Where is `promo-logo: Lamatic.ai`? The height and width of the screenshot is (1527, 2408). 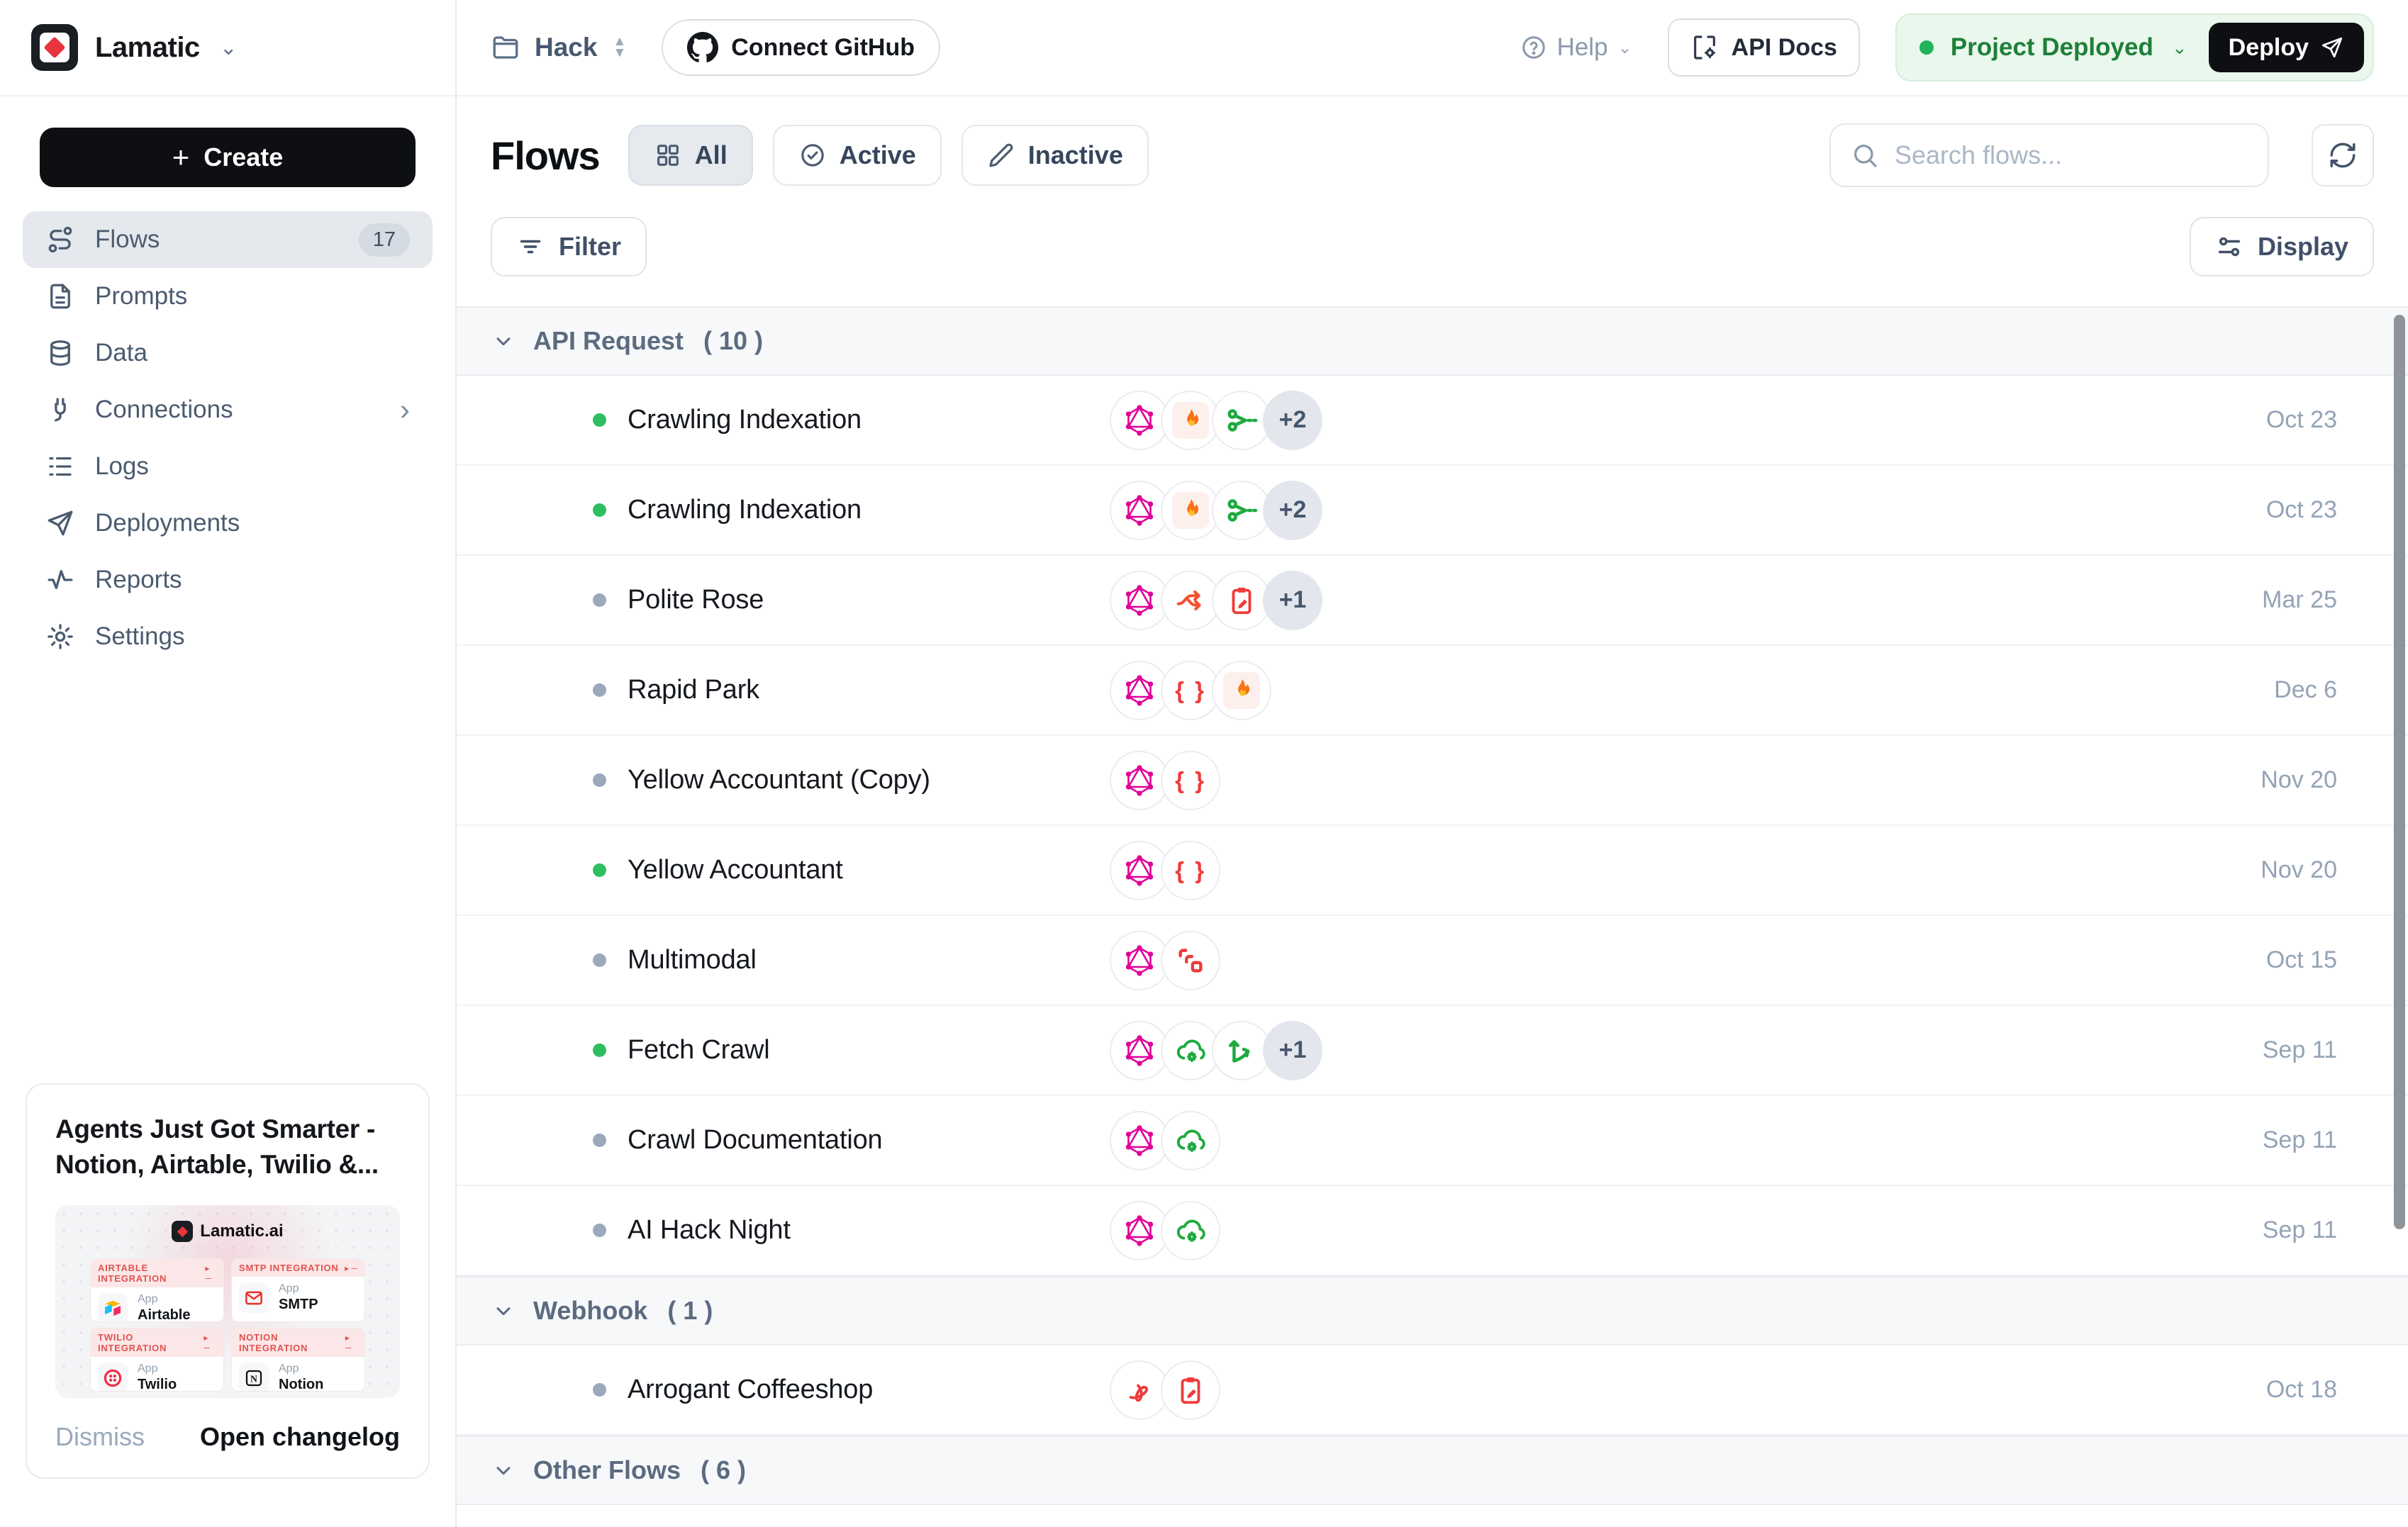
promo-logo: Lamatic.ai is located at coordinates (227, 1231).